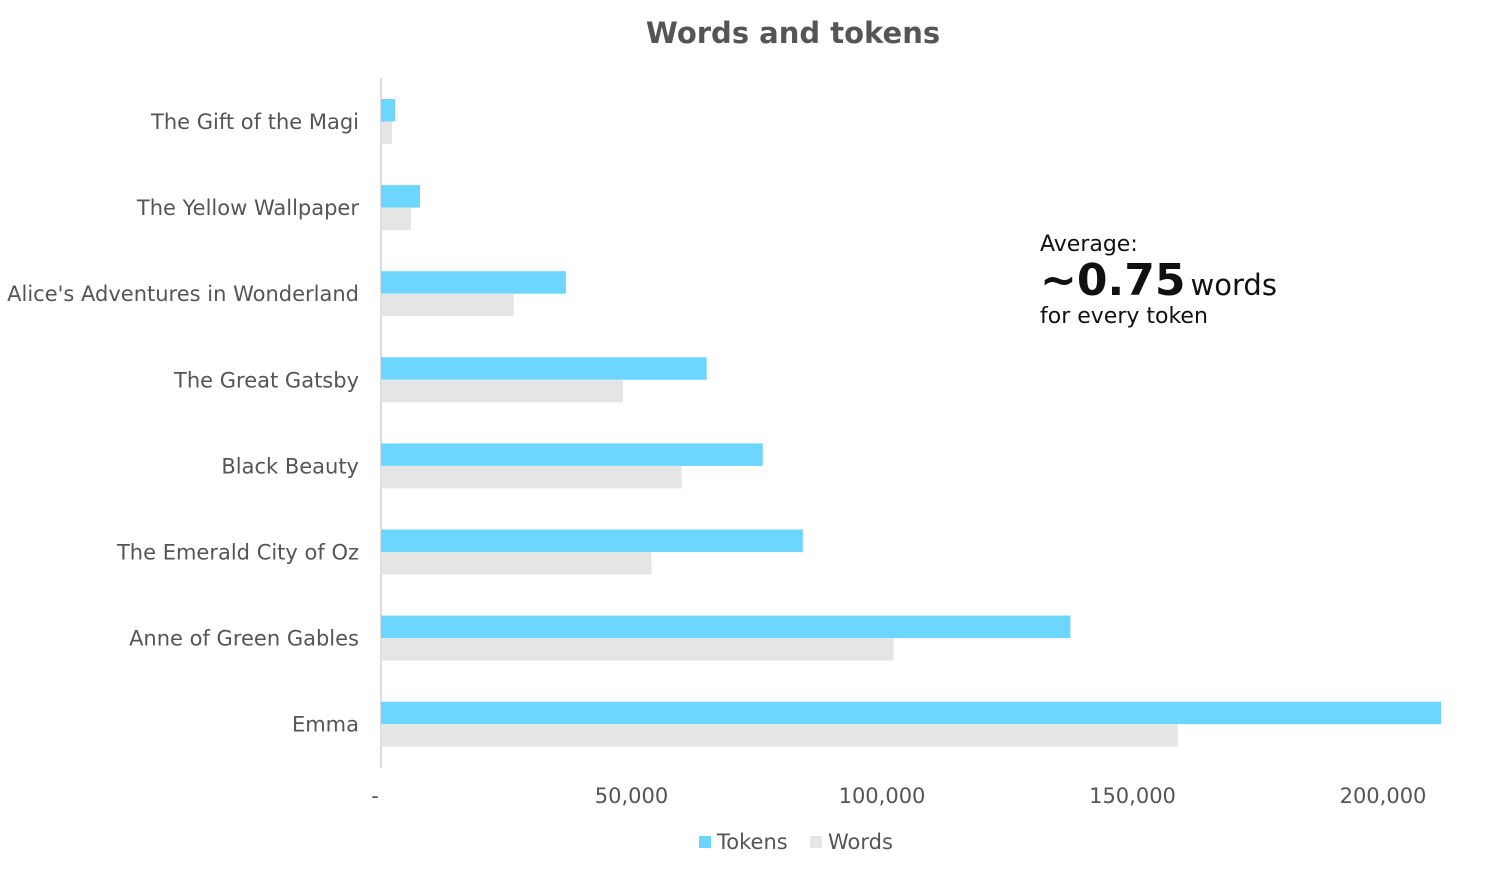 Image resolution: width=1500 pixels, height=880 pixels. I want to click on category-label: Alice's Adventures in Wonderland, so click(183, 294).